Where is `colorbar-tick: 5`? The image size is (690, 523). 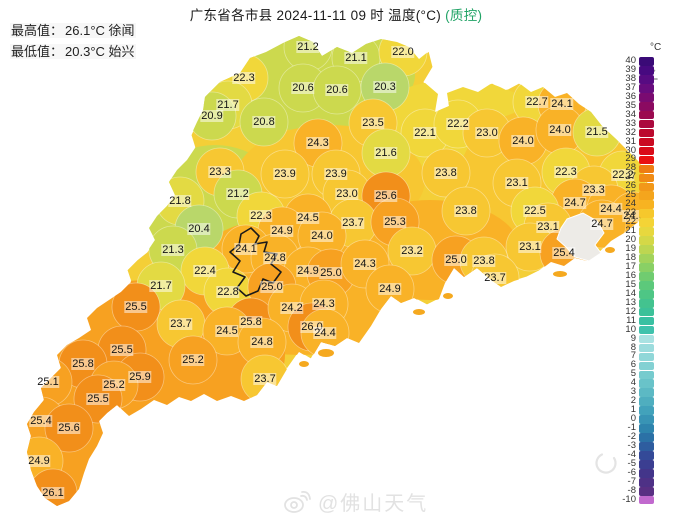 colorbar-tick: 5 is located at coordinates (633, 374).